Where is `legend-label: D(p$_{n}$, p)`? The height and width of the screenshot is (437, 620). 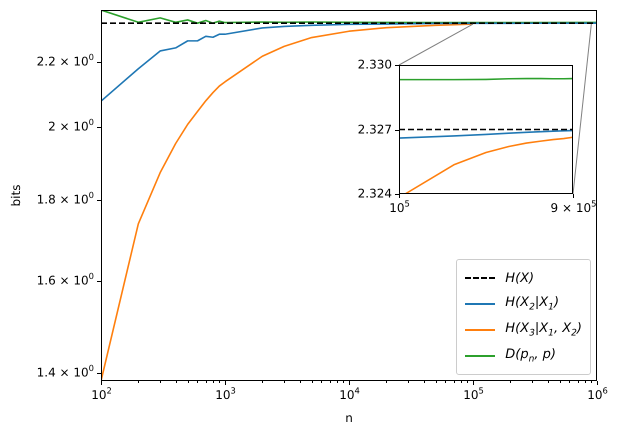 legend-label: D(p$_{n}$, p) is located at coordinates (530, 356).